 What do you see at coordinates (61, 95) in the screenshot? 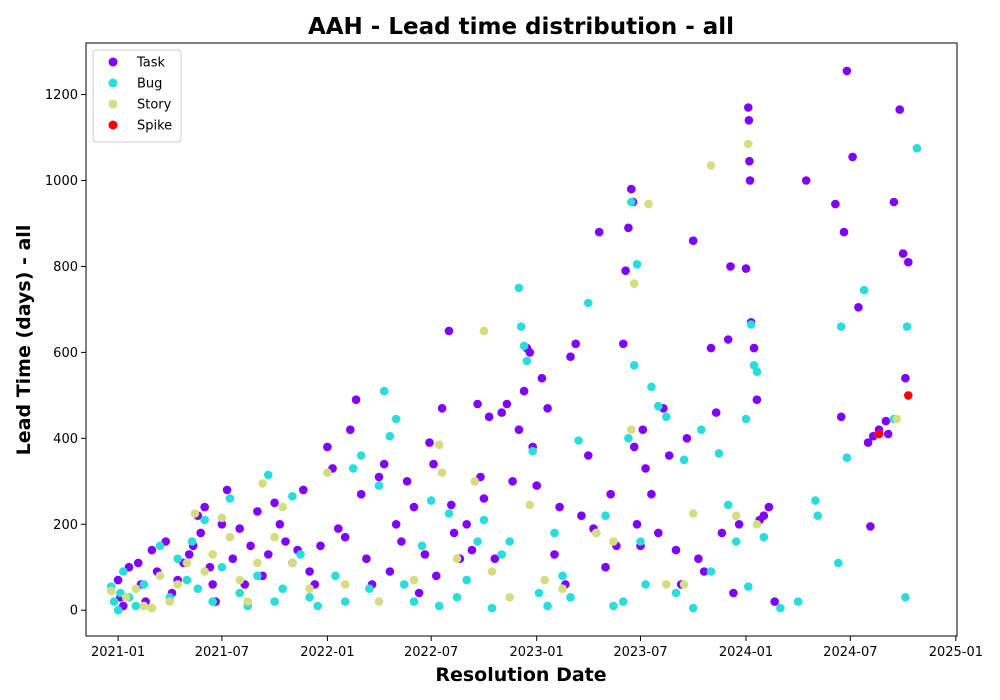
I see `y-tick-label: 1200` at bounding box center [61, 95].